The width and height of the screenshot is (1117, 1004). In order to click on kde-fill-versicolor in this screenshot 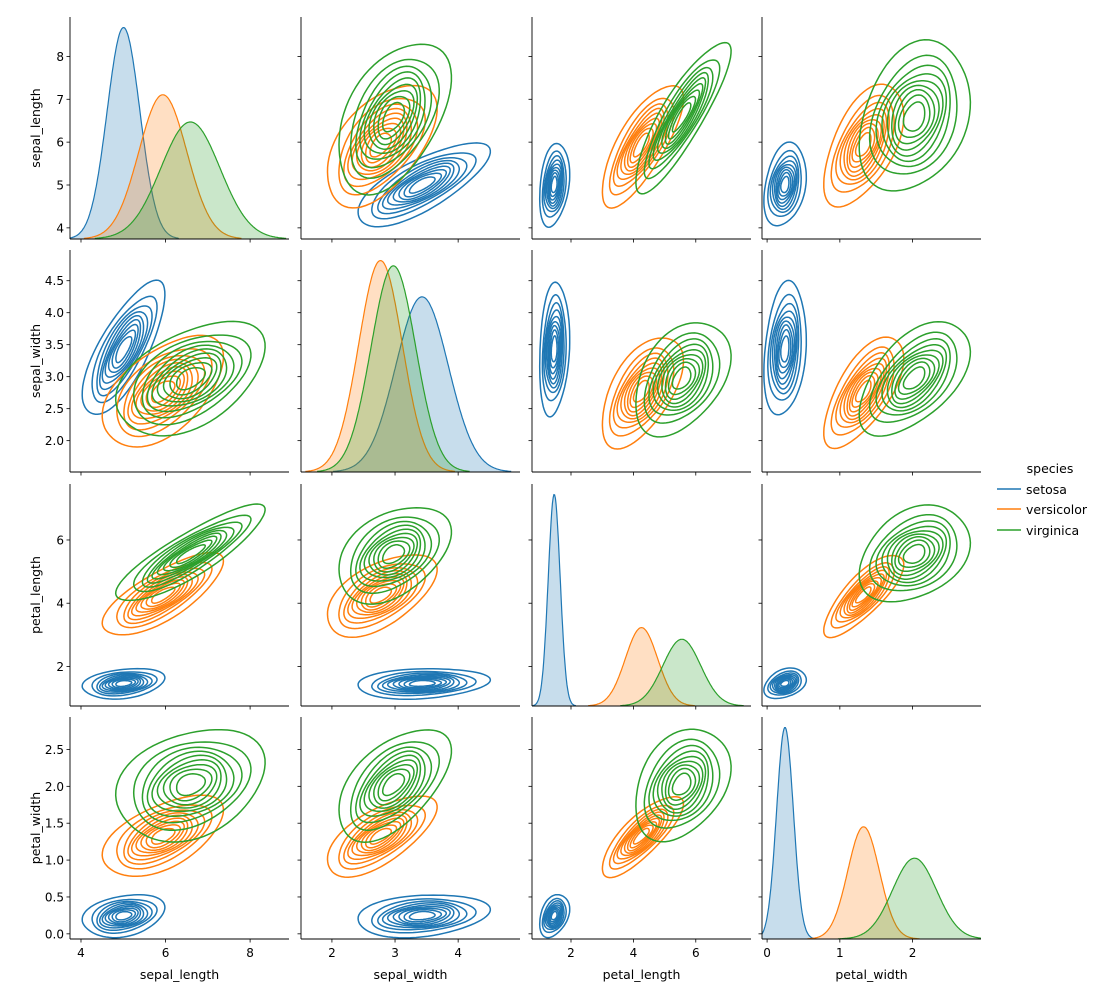, I will do `click(863, 882)`.